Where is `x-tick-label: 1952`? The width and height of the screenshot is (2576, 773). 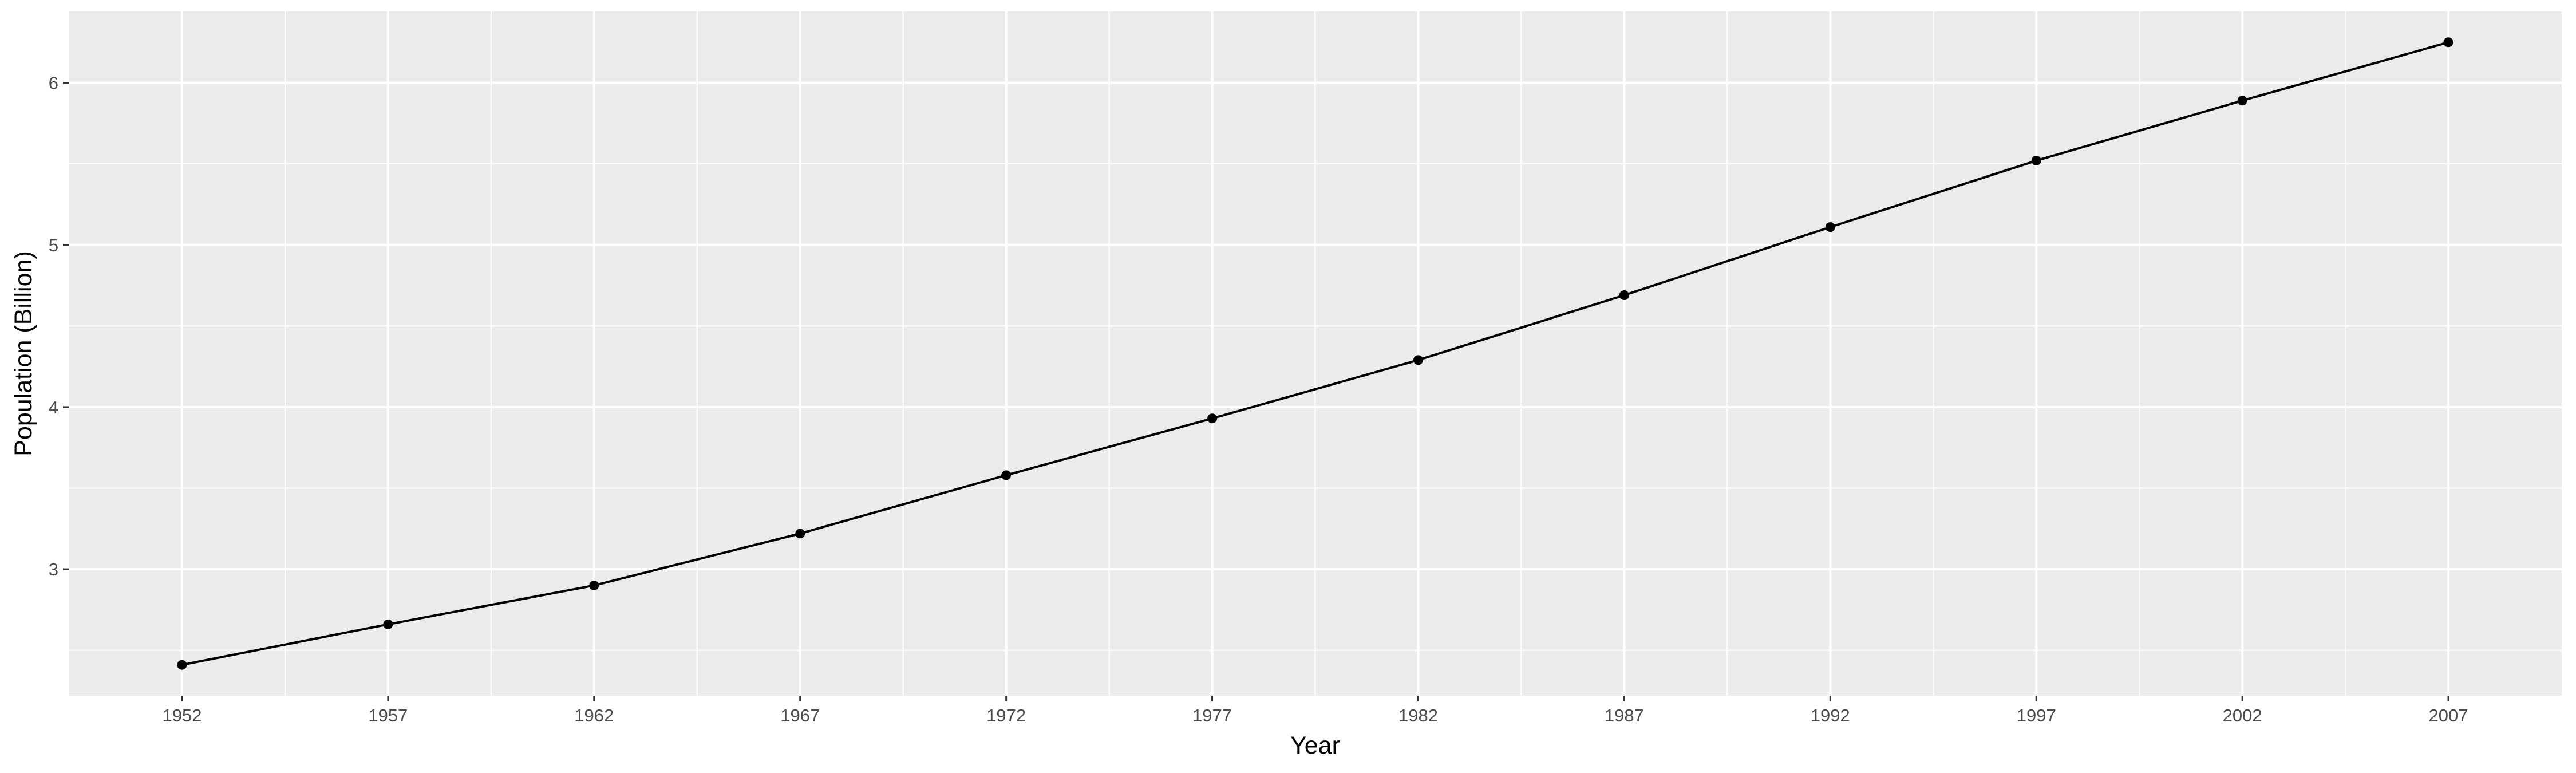
x-tick-label: 1952 is located at coordinates (182, 715).